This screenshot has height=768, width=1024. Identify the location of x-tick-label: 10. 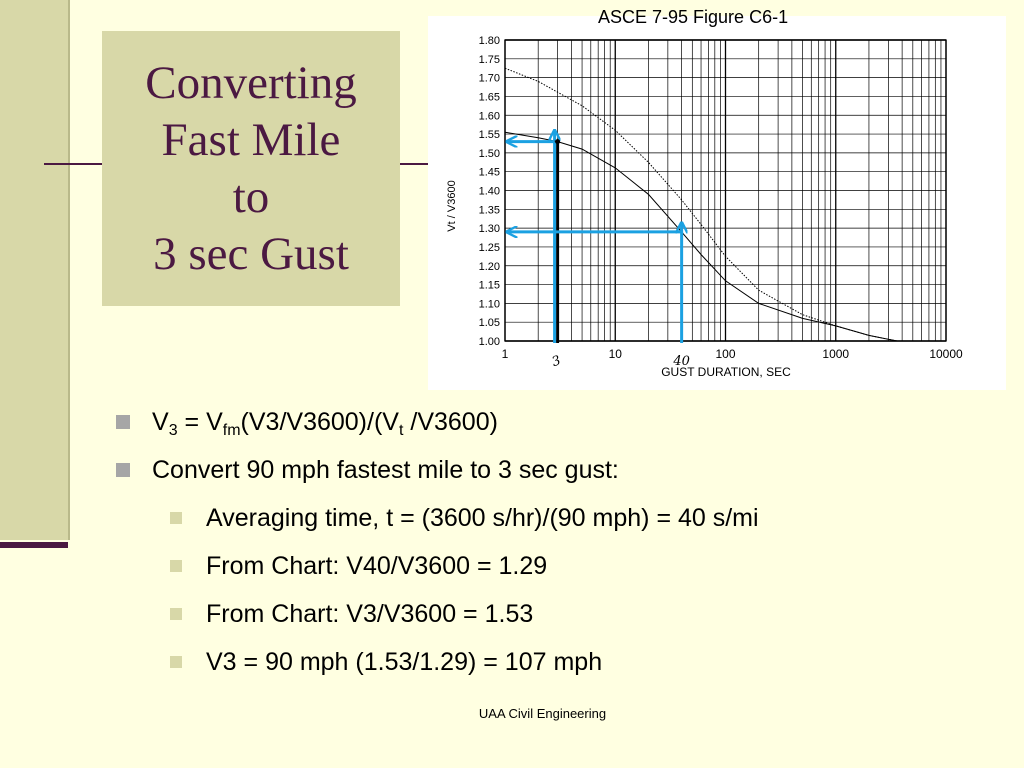
(616, 354).